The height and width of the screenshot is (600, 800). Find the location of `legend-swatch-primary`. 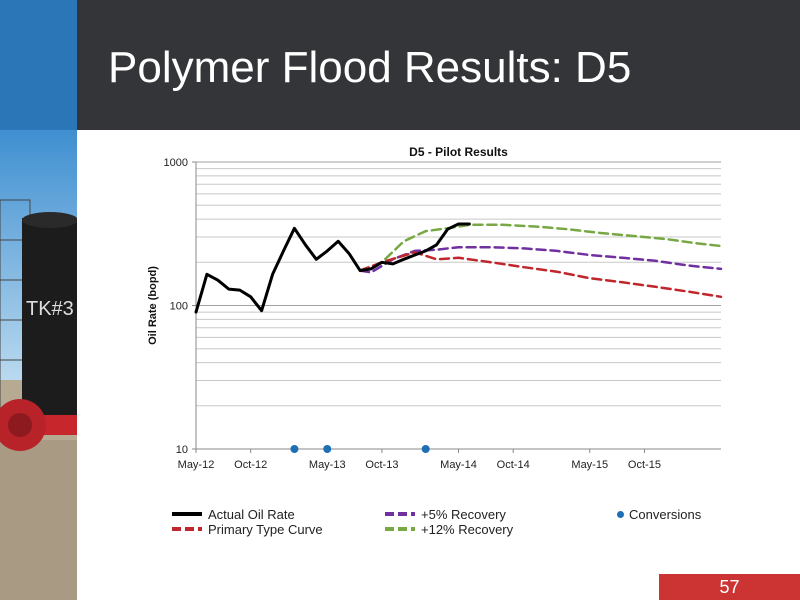

legend-swatch-primary is located at coordinates (187, 529).